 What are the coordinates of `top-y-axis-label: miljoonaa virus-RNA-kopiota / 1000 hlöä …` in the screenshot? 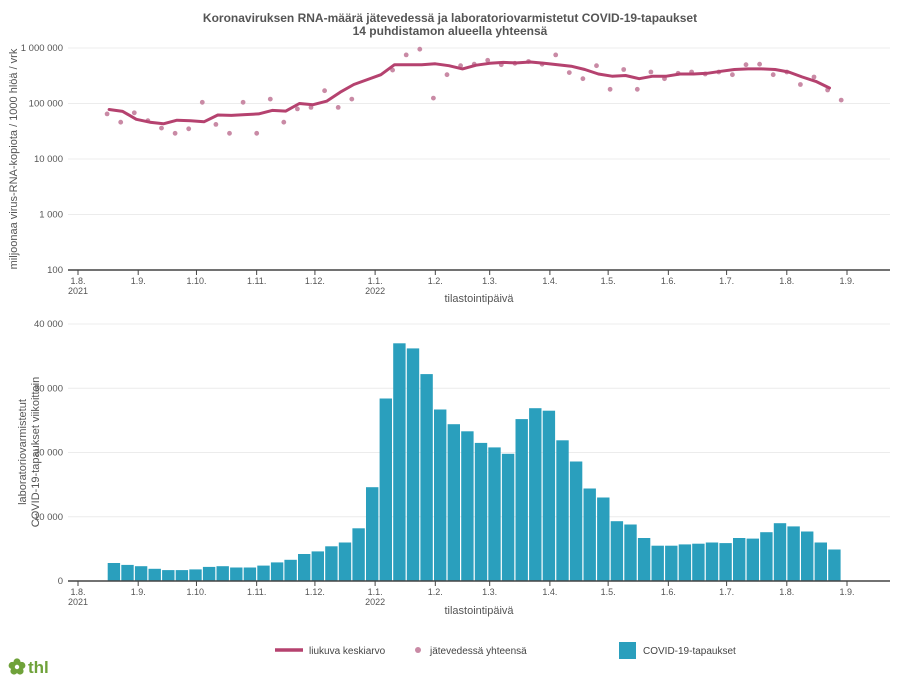 It's located at (14, 158).